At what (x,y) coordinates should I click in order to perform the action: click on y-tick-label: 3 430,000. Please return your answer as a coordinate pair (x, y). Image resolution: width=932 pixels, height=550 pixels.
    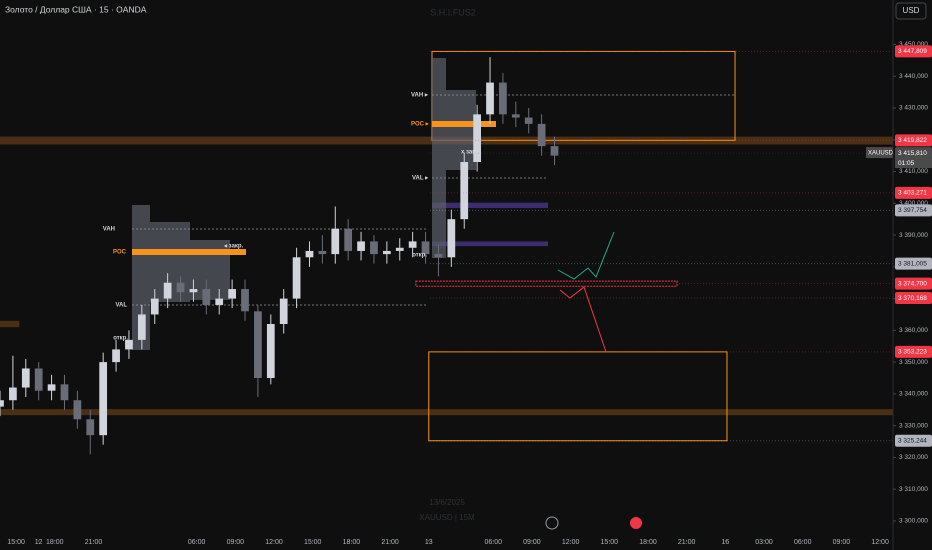
    Looking at the image, I should click on (913, 108).